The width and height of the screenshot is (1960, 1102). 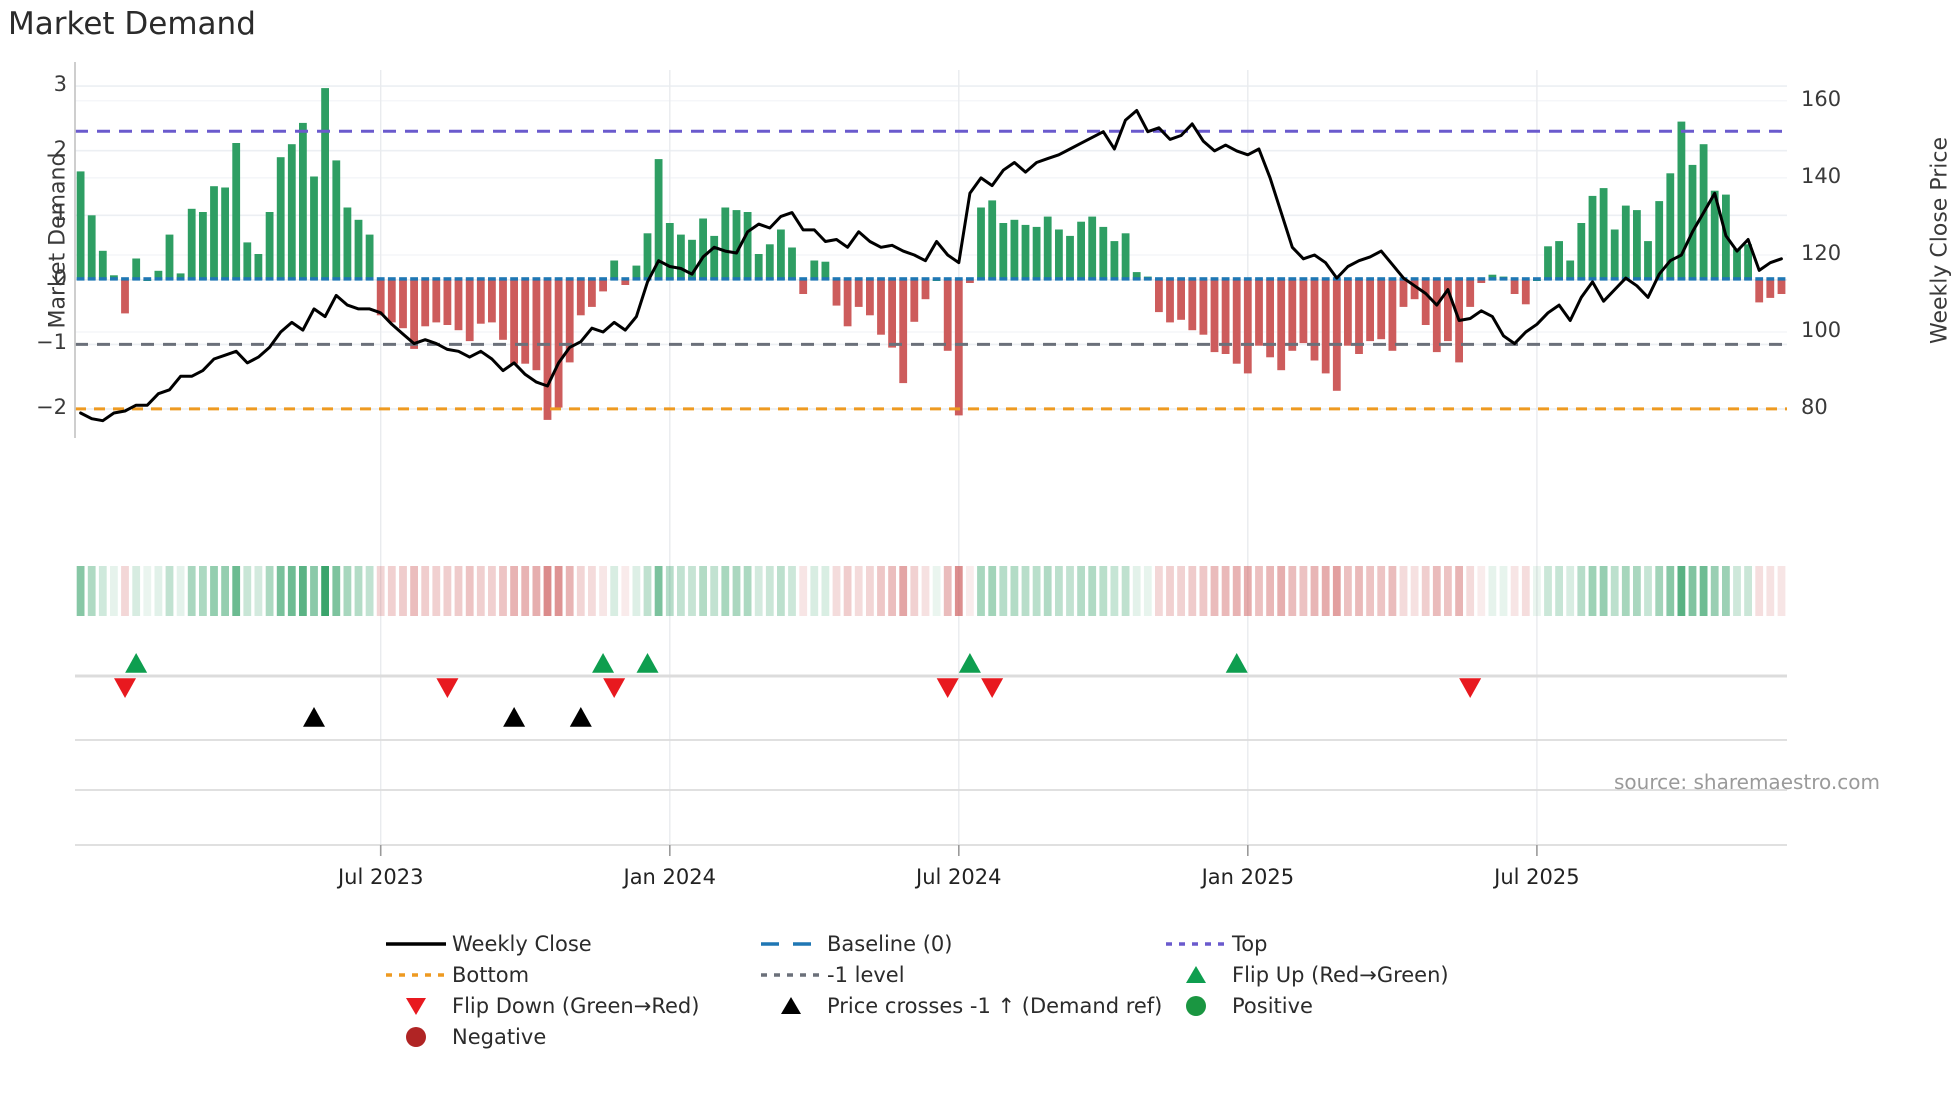 What do you see at coordinates (791, 1005) in the screenshot?
I see `triangle-up-icon` at bounding box center [791, 1005].